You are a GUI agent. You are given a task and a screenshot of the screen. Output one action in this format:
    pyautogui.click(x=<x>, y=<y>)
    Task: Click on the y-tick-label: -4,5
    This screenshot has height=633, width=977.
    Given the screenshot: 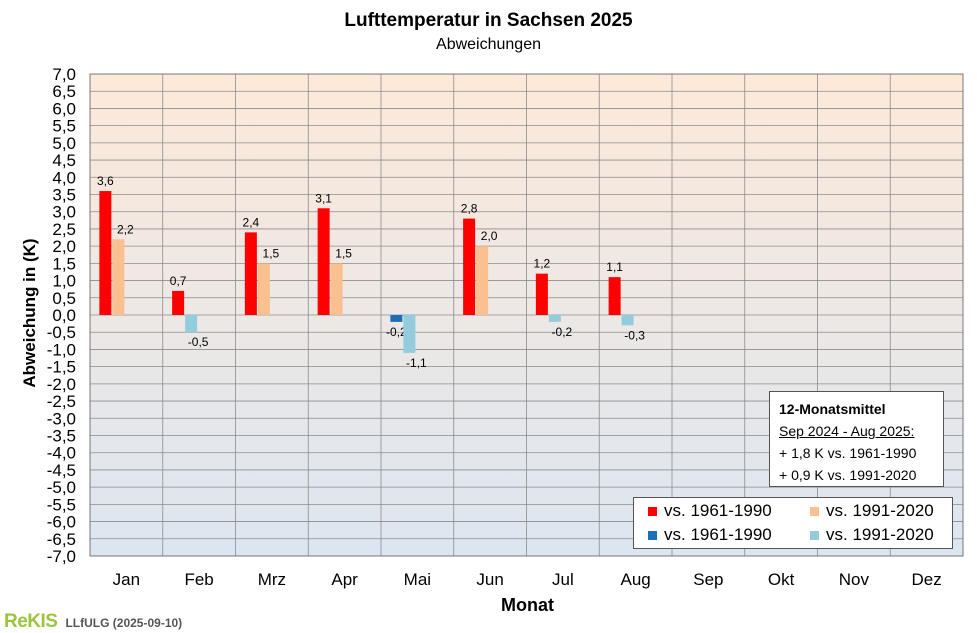 What is the action you would take?
    pyautogui.click(x=61, y=470)
    